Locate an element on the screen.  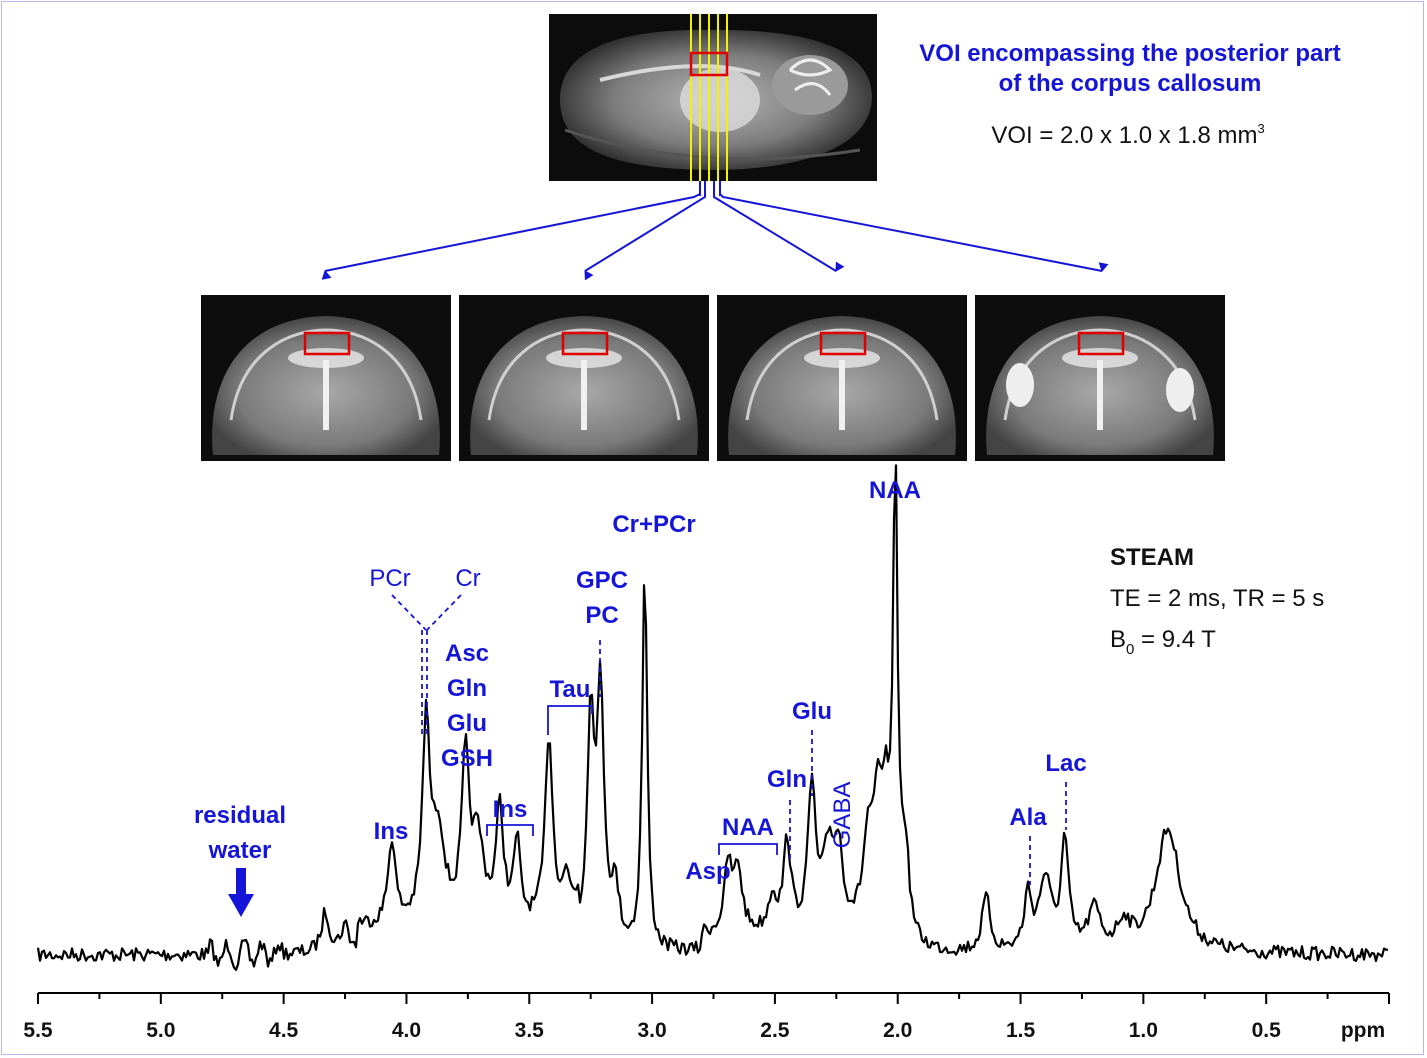
slice-arrows is located at coordinates (715, 237).